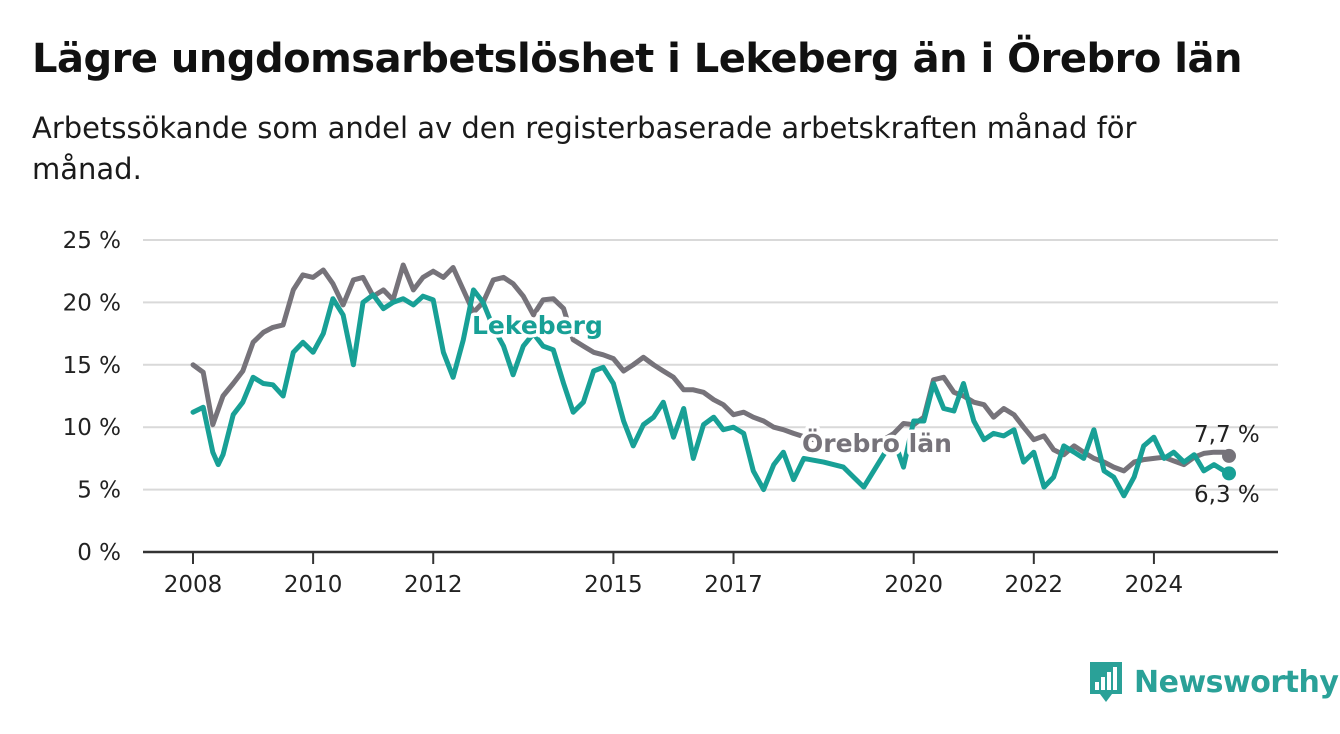 This screenshot has width=1340, height=734. I want to click on end-value-lekeberg: 6,3 %, so click(1227, 495).